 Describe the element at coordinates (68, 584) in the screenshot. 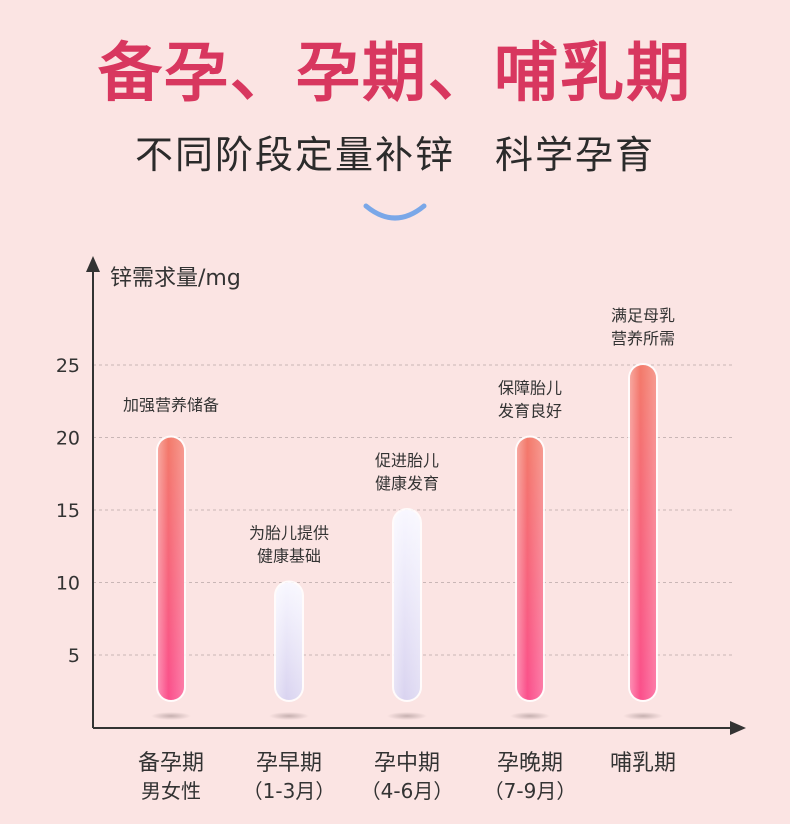

I see `y-tick-label: 10` at that location.